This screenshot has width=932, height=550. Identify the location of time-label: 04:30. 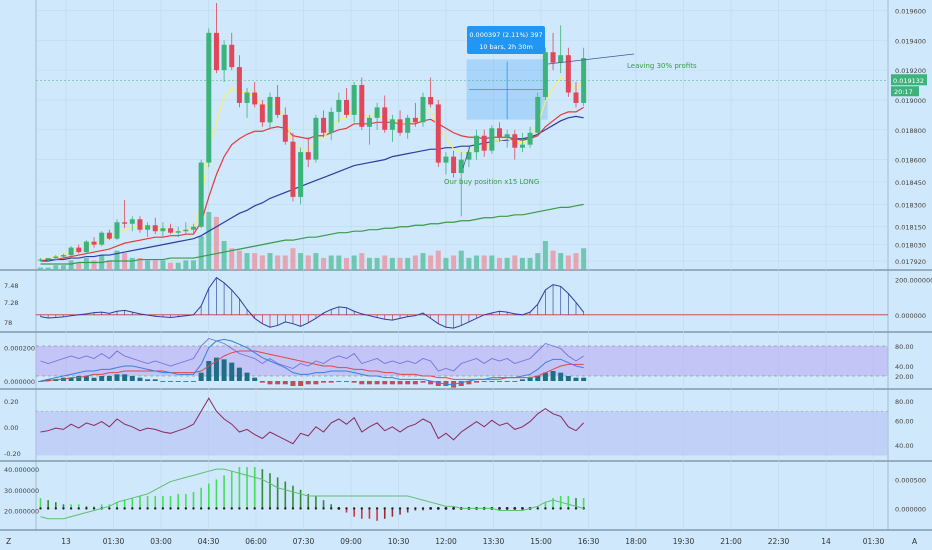
(209, 541).